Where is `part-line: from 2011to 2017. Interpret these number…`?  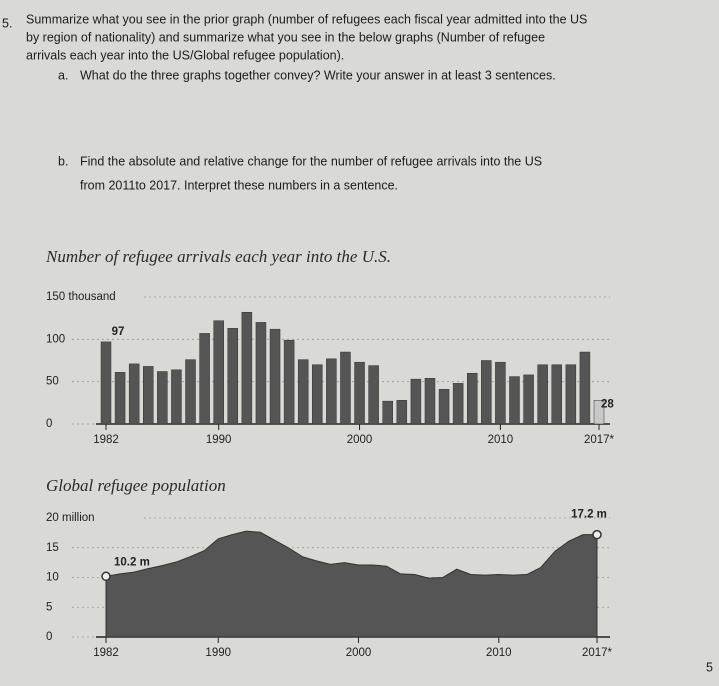
part-line: from 2011to 2017. Interpret these number… is located at coordinates (239, 185).